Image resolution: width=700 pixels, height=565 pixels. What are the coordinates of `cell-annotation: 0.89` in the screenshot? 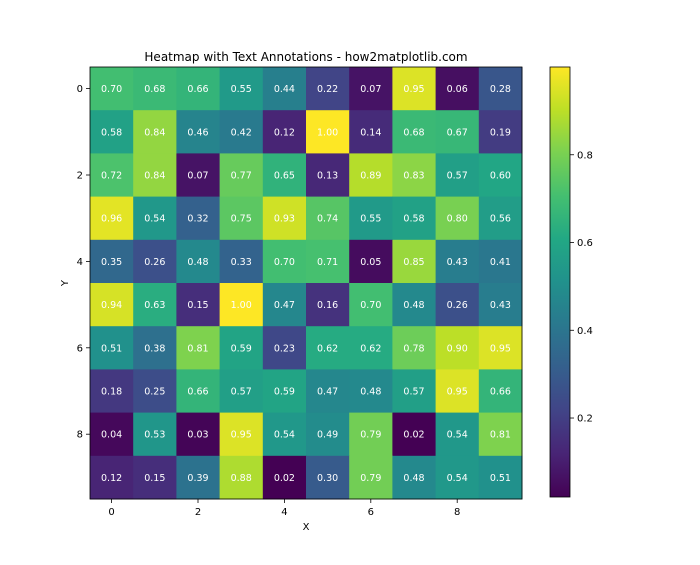 It's located at (370, 176).